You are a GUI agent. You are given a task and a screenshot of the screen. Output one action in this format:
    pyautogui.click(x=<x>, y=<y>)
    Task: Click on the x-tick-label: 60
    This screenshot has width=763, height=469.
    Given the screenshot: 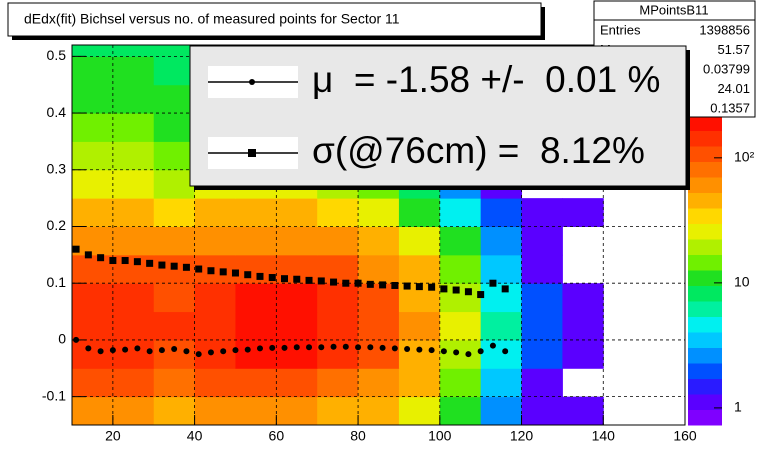 What is the action you would take?
    pyautogui.click(x=277, y=436)
    